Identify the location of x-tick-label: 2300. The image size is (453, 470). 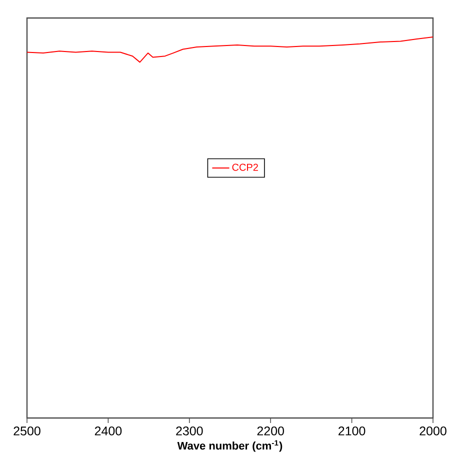
(189, 431).